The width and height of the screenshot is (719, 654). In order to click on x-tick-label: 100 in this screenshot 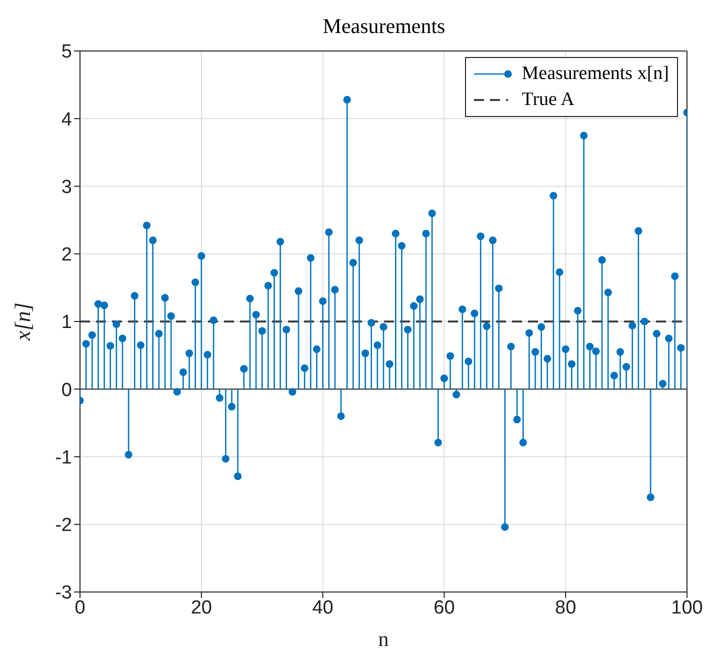, I will do `click(687, 607)`.